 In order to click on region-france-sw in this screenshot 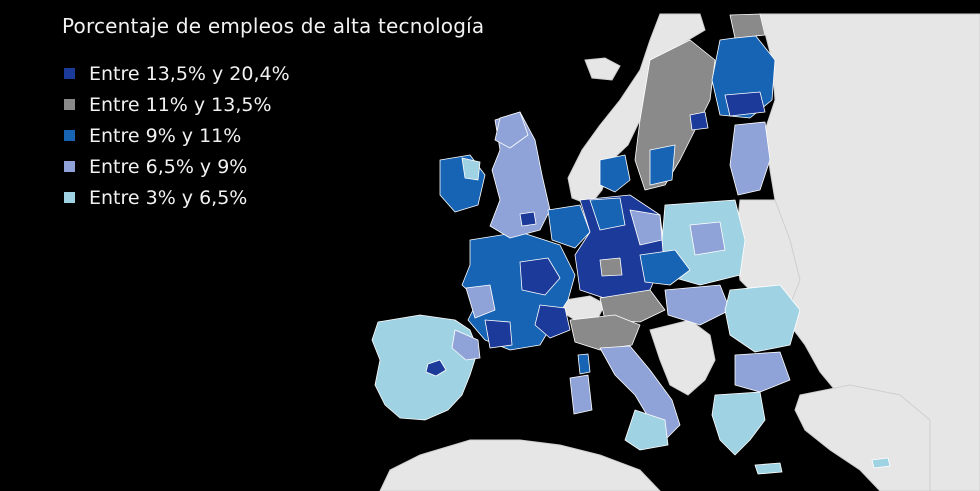, I will do `click(498, 334)`.